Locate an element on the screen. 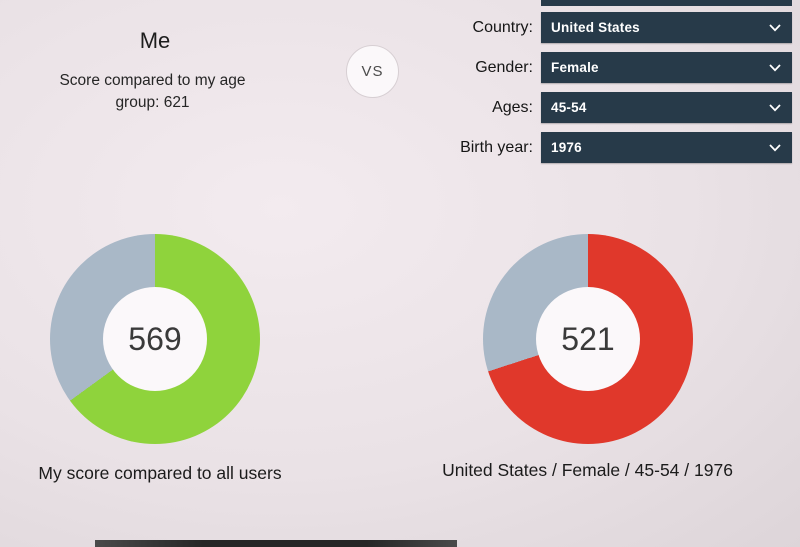  donut-hole: 521 is located at coordinates (588, 339).